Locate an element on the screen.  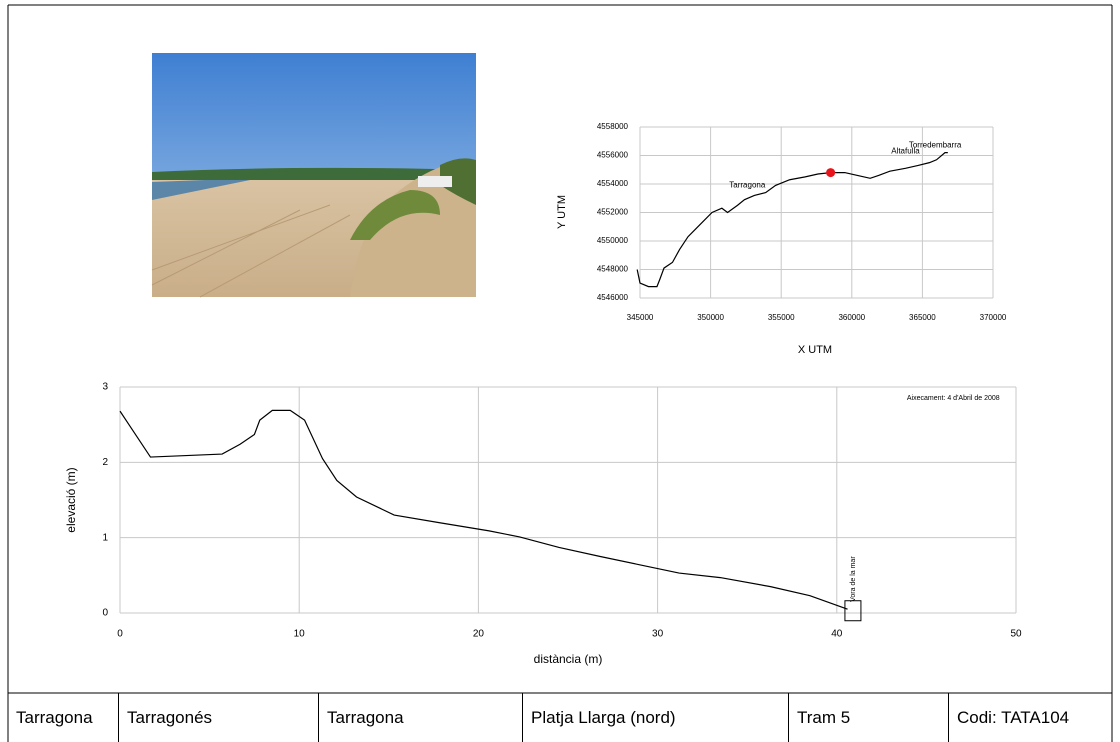
x-tick-label: 365000 is located at coordinates (922, 317).